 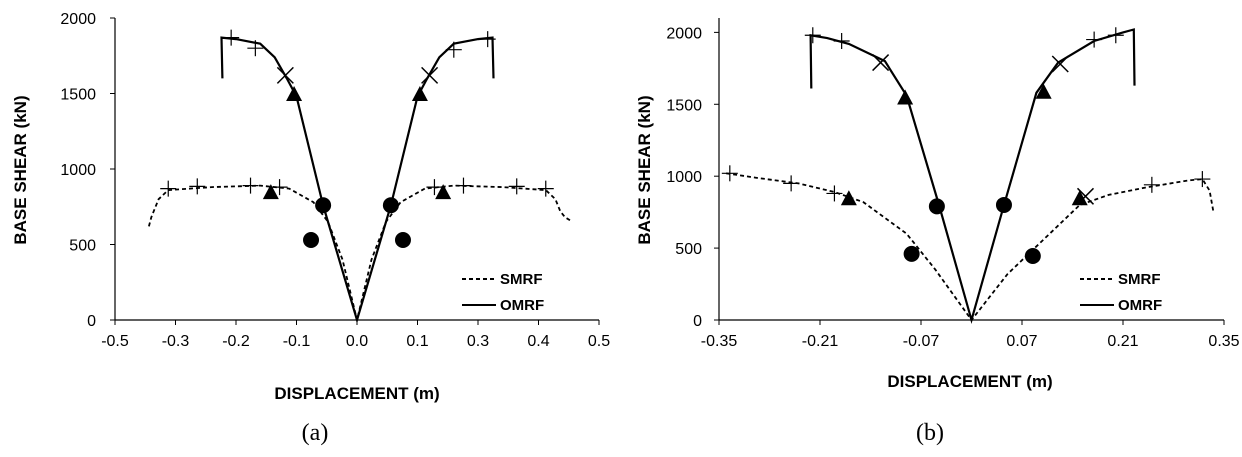 I want to click on x-tick-label-a: -0.5, so click(x=115, y=341).